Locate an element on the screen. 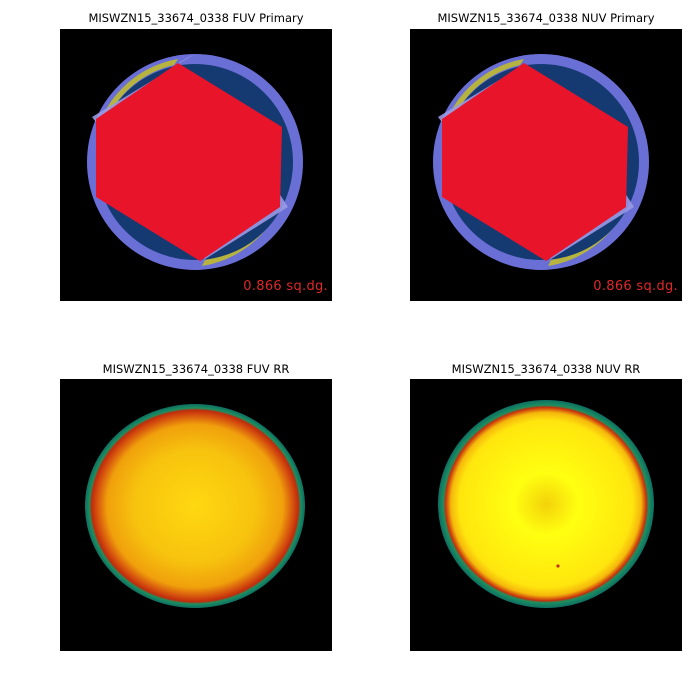 The height and width of the screenshot is (700, 700). nuv-primary-area-label: 0.866 sq.dg. is located at coordinates (635, 286).